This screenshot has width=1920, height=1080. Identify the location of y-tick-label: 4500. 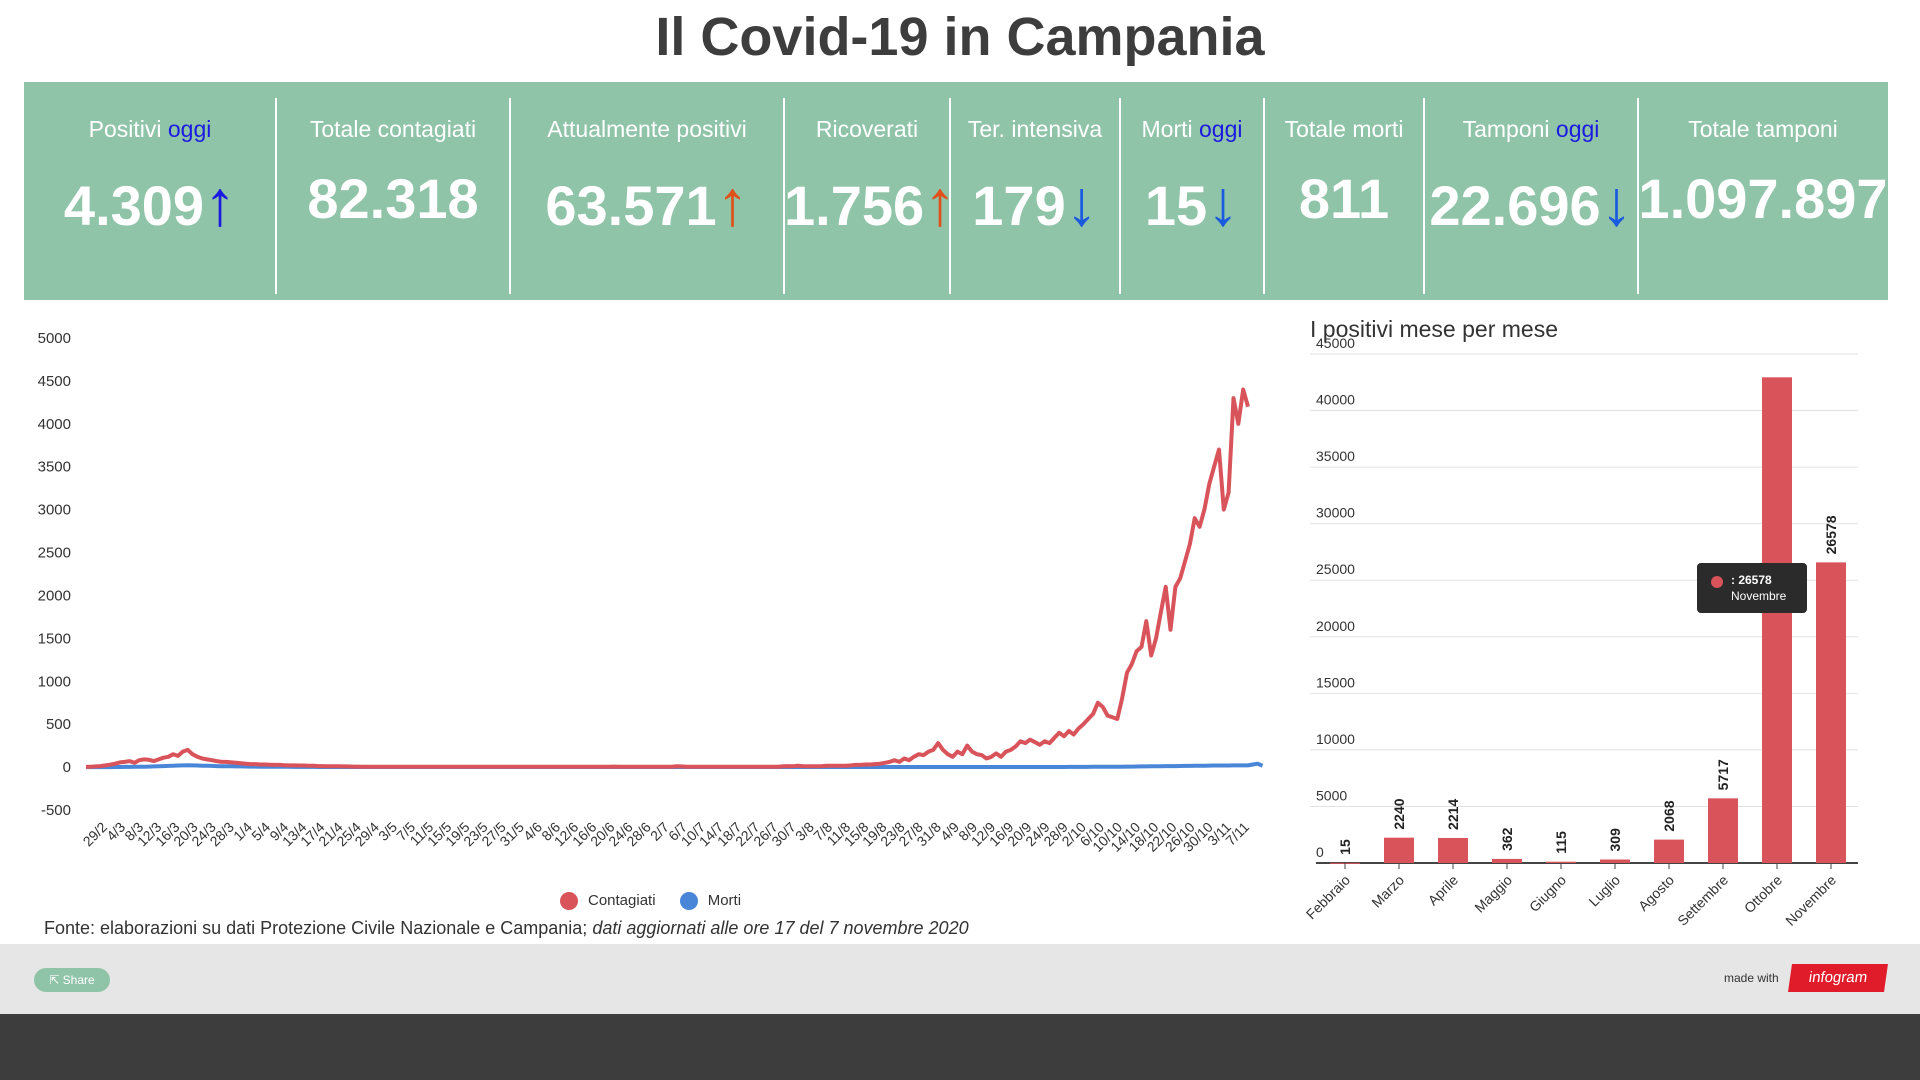
(54, 381).